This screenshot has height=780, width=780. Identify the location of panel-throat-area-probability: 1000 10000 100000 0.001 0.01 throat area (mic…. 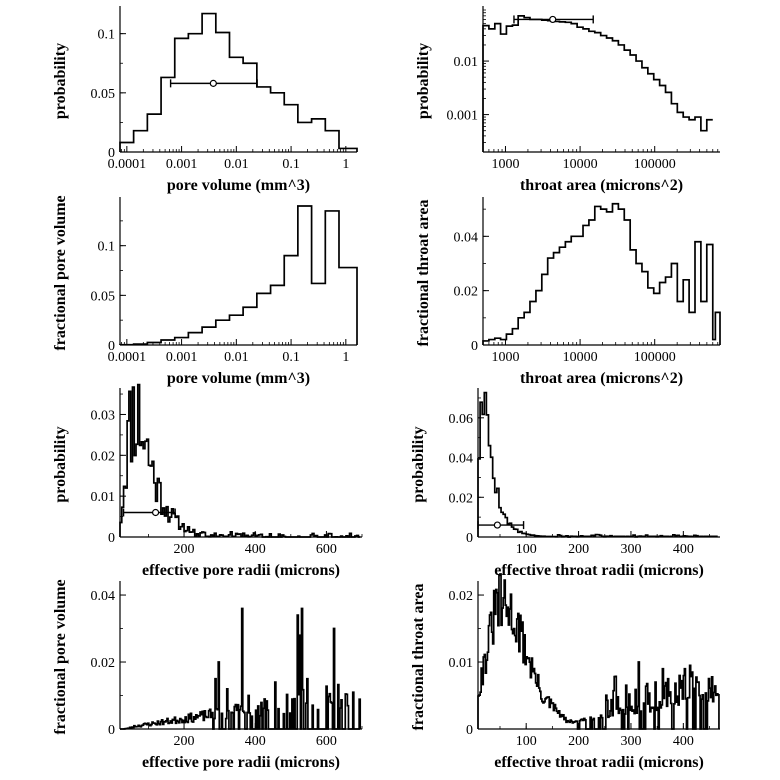
(567, 100).